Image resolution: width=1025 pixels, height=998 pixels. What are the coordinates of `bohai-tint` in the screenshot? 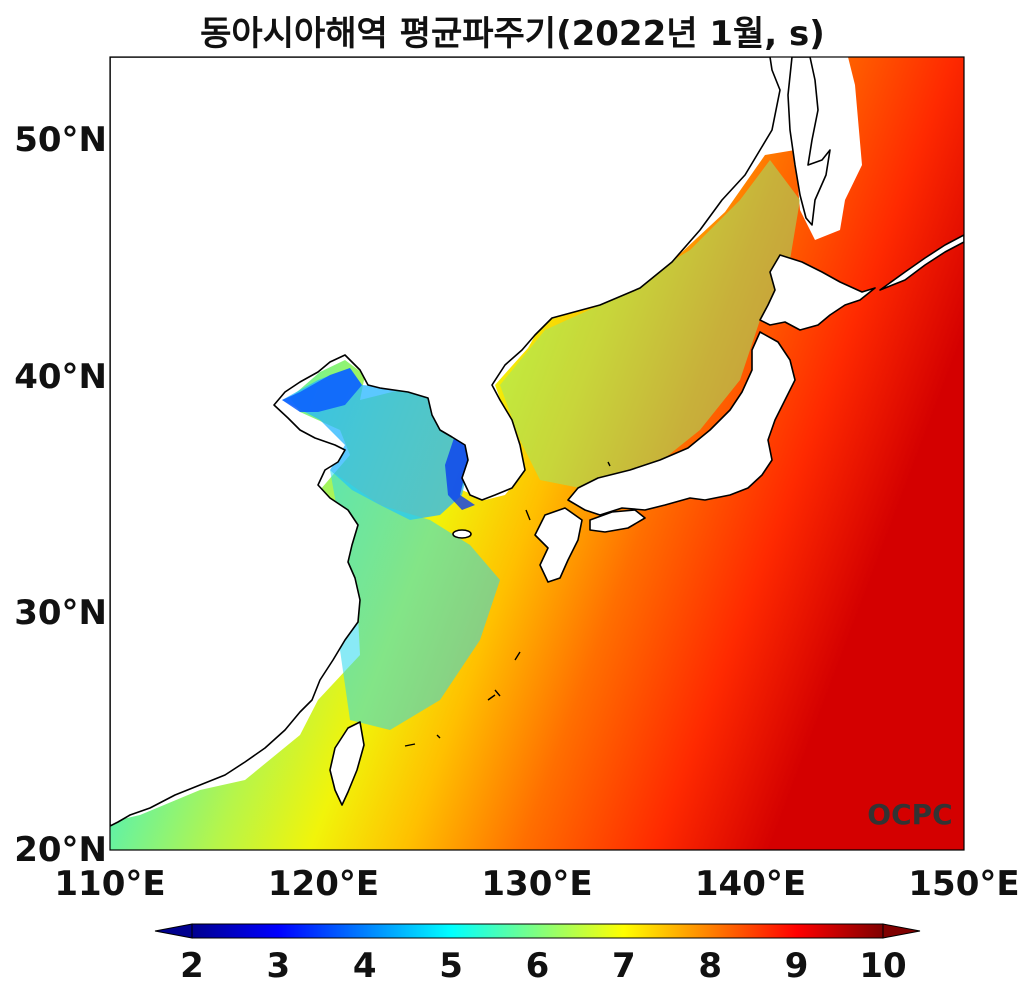 It's located at (322, 390).